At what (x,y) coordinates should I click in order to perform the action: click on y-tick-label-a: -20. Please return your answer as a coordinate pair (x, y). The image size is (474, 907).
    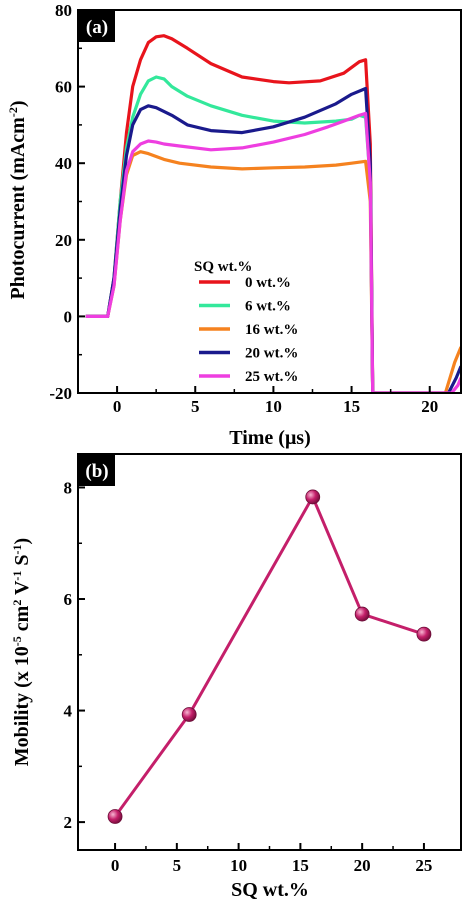
    Looking at the image, I should click on (60, 393).